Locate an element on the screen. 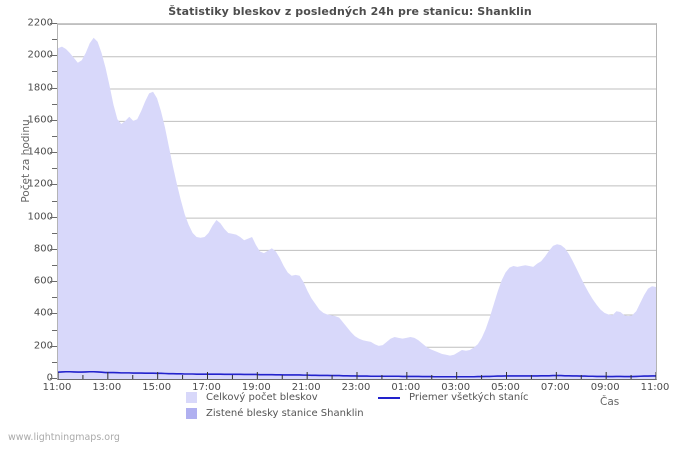 This screenshot has height=450, width=700. y-tick-label: 1400 is located at coordinates (40, 152).